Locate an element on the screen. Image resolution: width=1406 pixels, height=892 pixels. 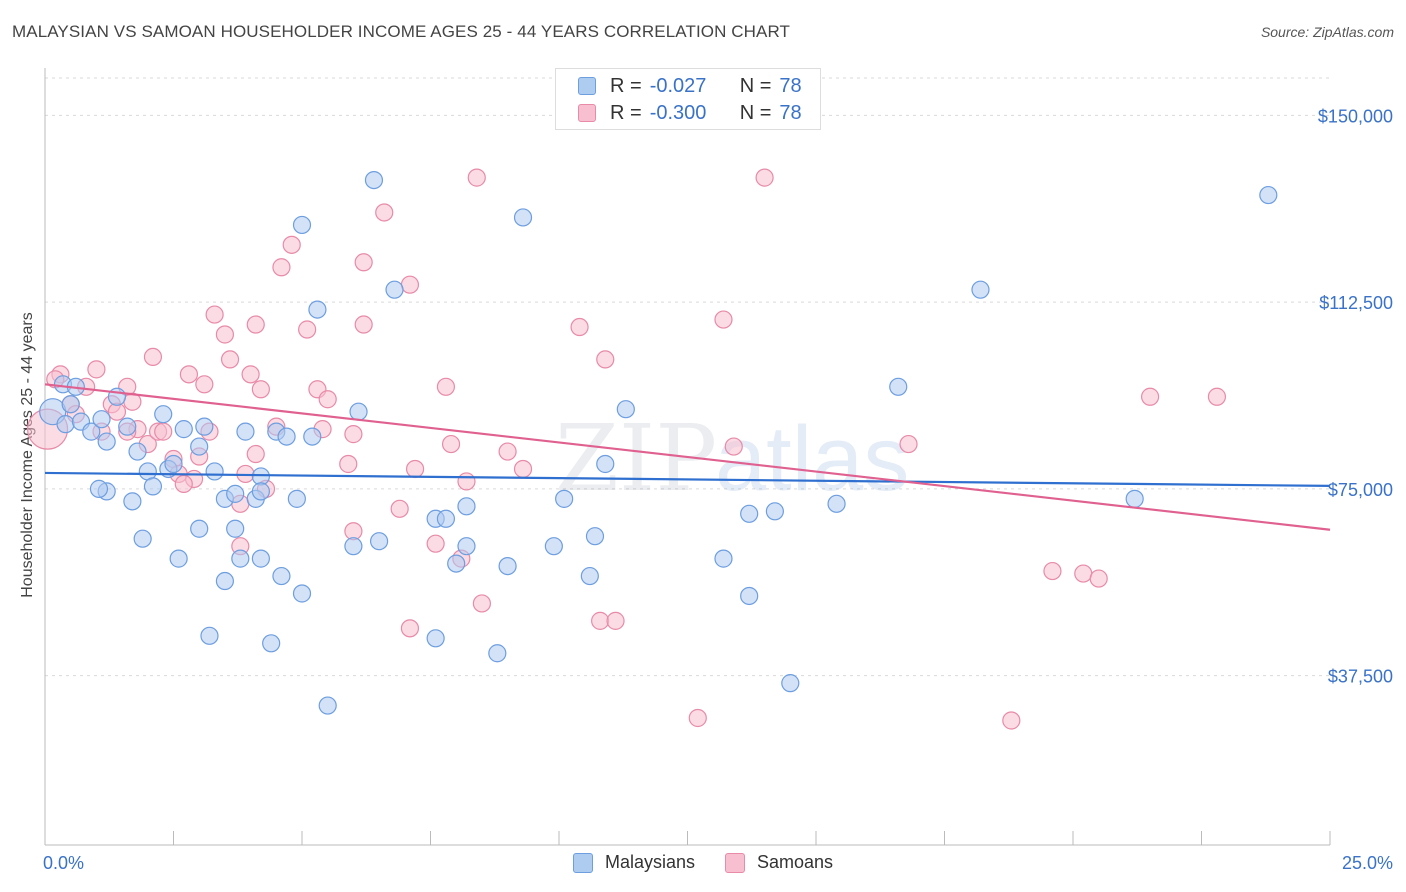
legend-label-malaysians: Malaysians is located at coordinates (649, 862).